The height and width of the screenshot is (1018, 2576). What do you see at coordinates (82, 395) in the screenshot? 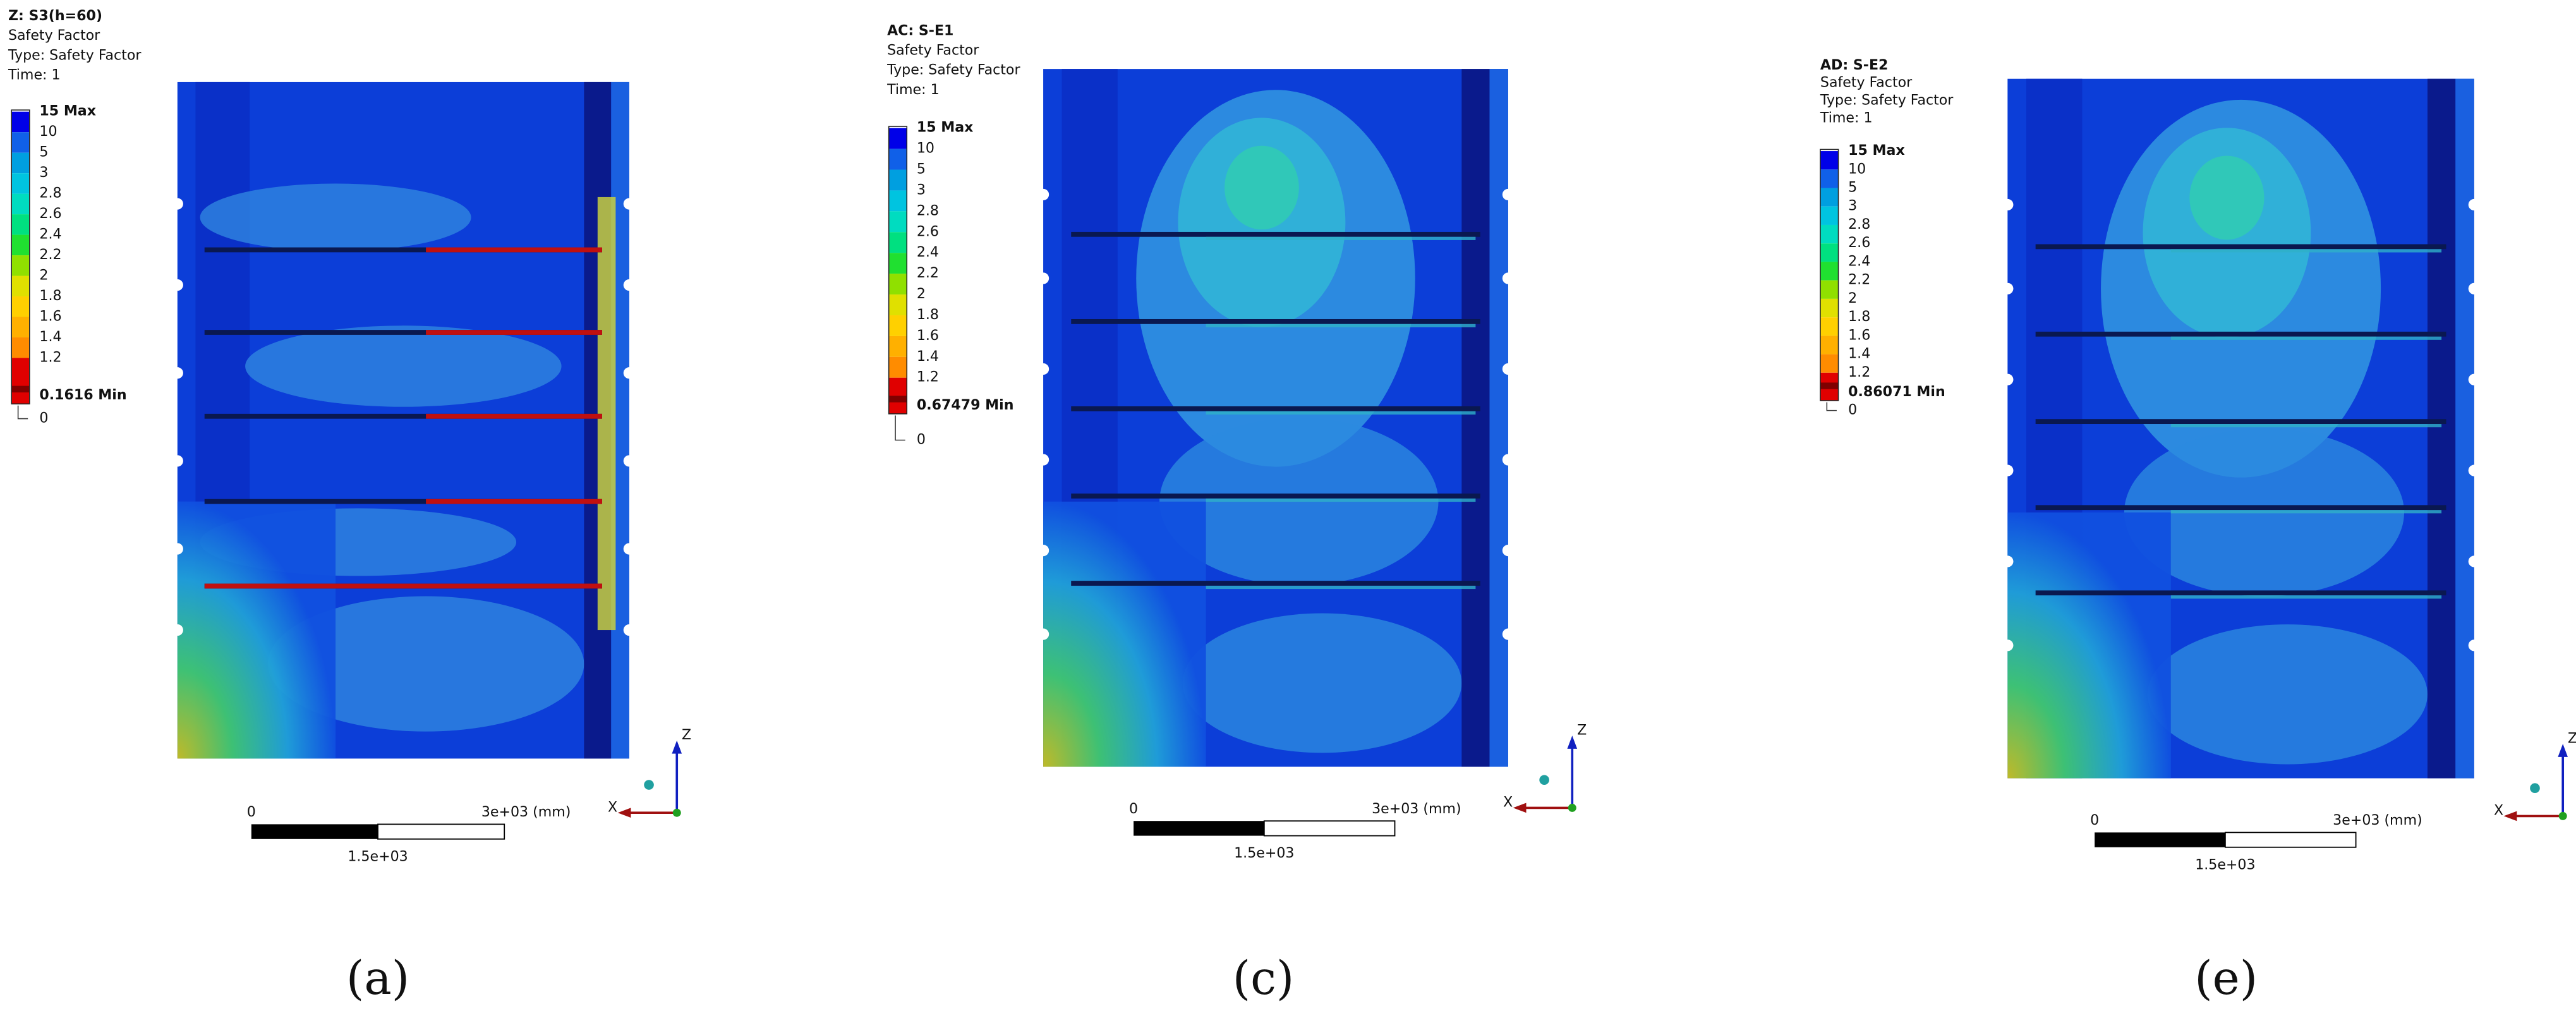
I see `legend-label: 0.1616 Min` at bounding box center [82, 395].